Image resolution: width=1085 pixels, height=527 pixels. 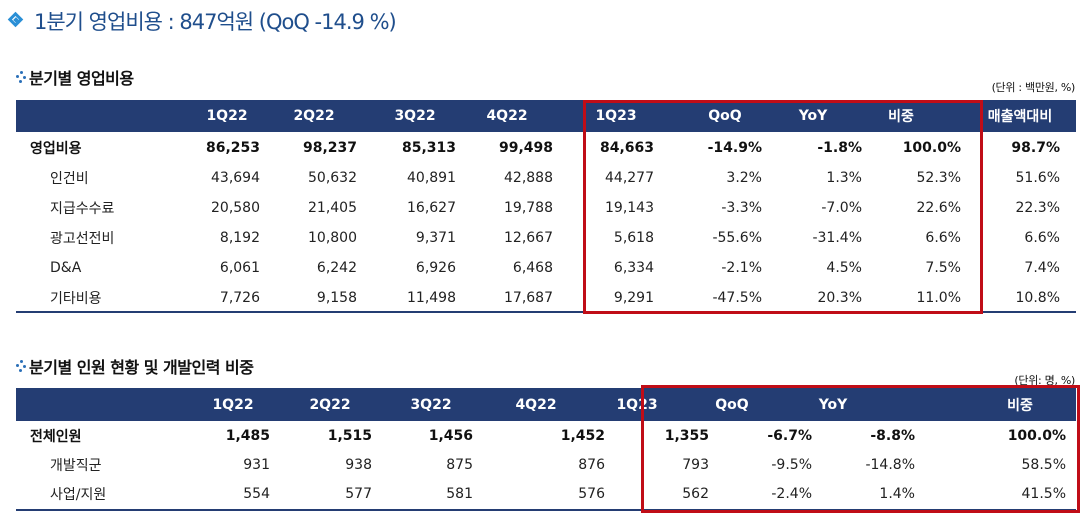 I want to click on row-label: 광고선전비, so click(x=82, y=239).